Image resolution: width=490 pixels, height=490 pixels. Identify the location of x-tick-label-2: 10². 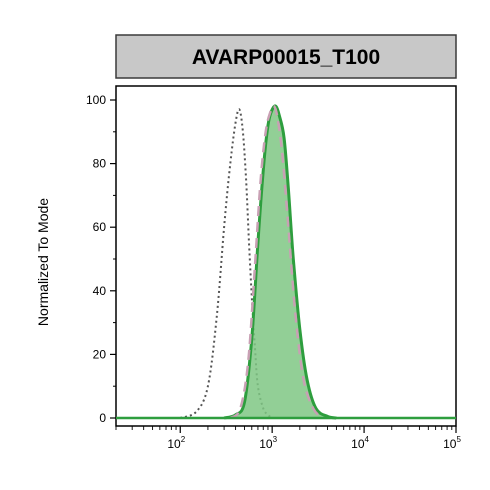
(176, 443).